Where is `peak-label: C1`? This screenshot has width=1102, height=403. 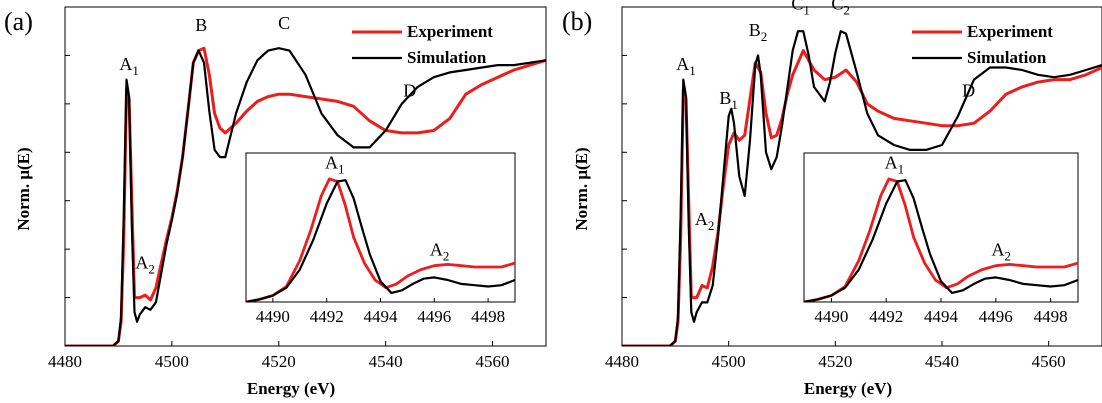 peak-label: C1 is located at coordinates (800, 8).